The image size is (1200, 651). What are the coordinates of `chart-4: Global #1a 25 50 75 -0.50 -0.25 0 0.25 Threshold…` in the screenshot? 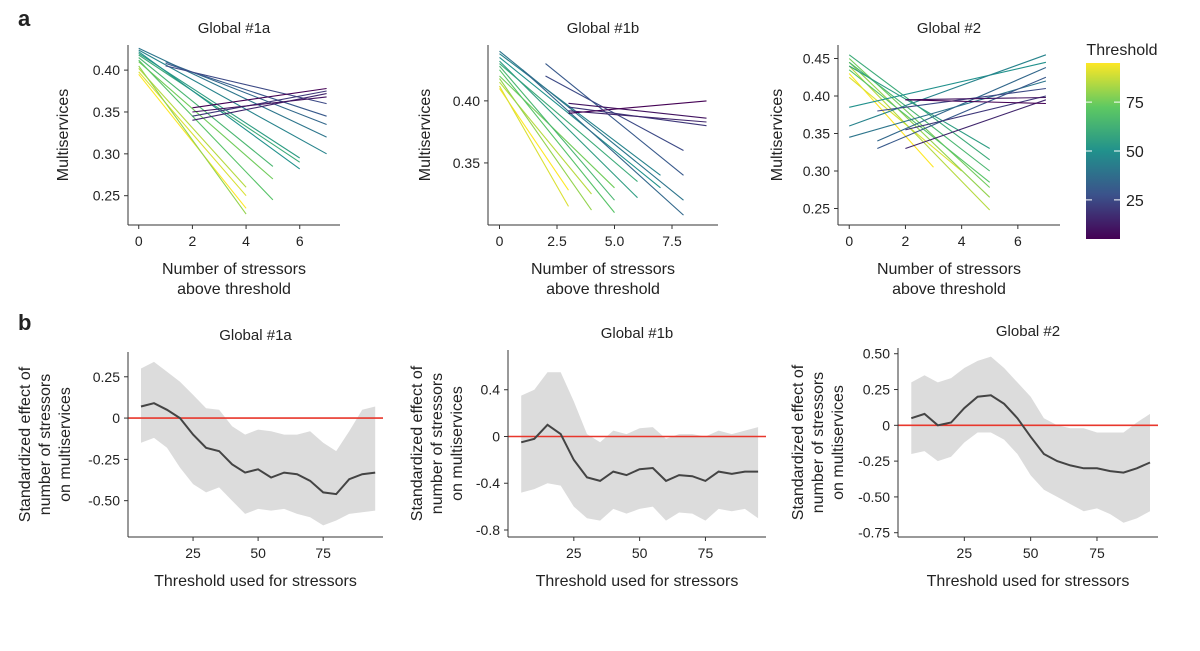 It's located at (200, 458).